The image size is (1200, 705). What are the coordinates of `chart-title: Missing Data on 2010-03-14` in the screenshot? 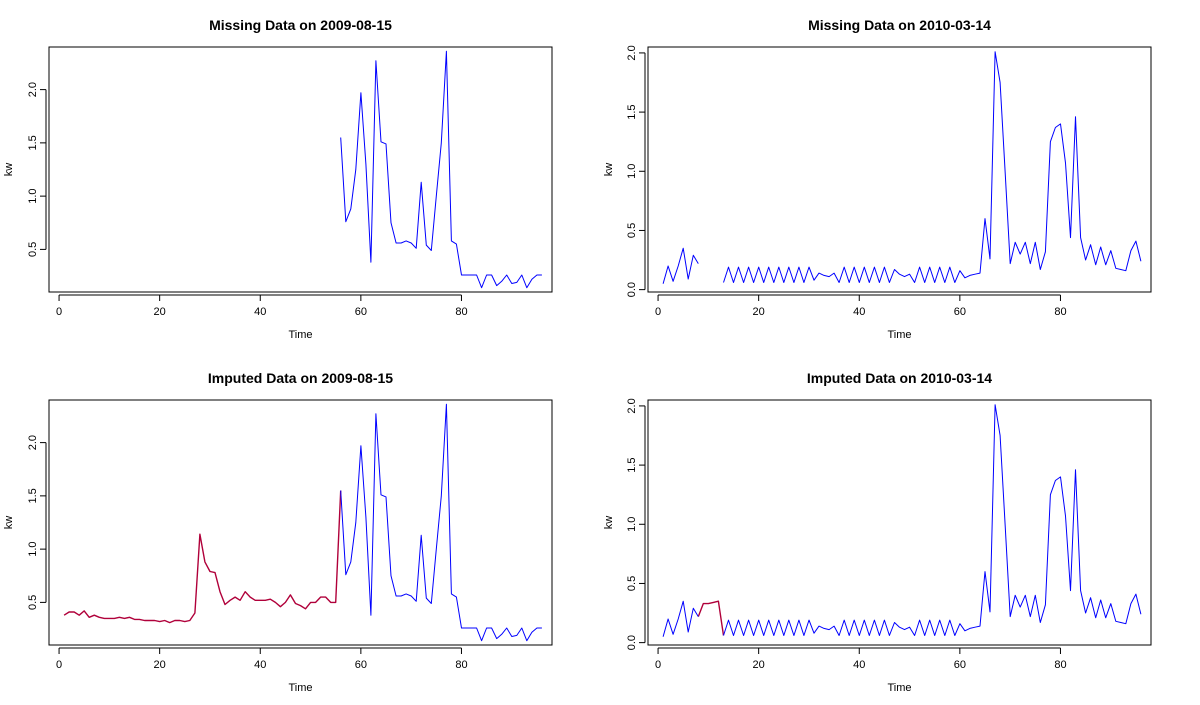 It's located at (899, 25).